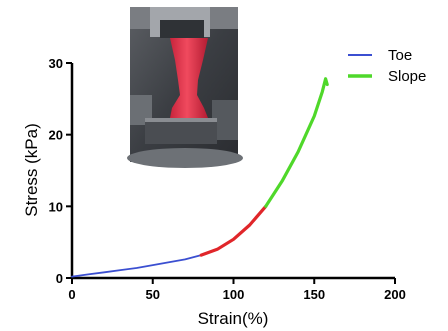  Describe the element at coordinates (137, 266) in the screenshot. I see `series-line-toe` at that location.